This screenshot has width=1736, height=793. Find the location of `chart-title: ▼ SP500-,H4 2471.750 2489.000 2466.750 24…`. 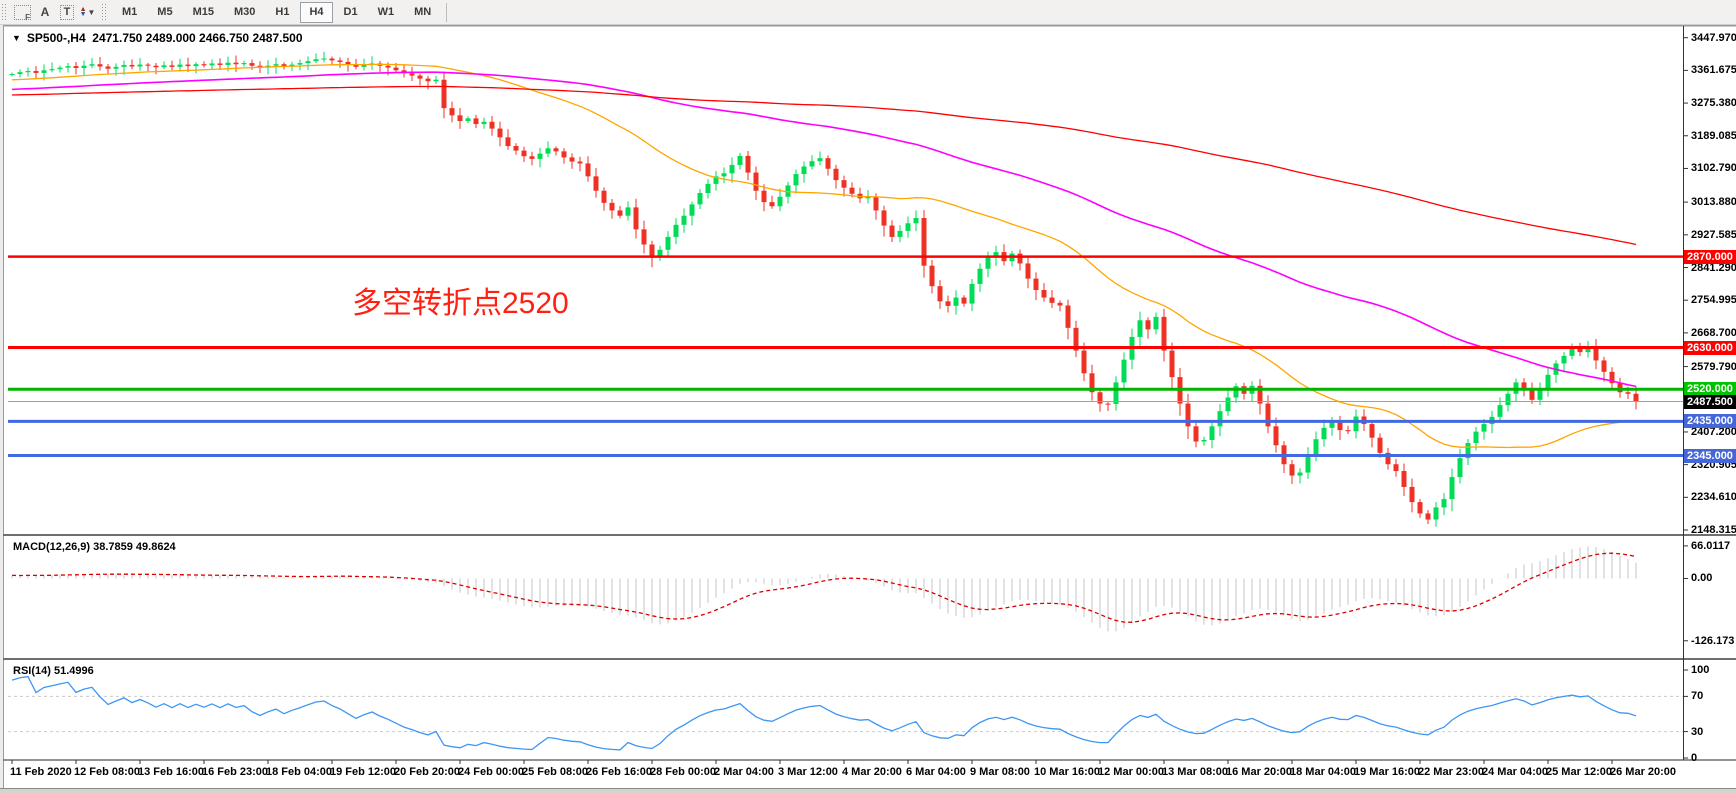

chart-title: ▼ SP500-,H4 2471.750 2489.000 2466.750 24… is located at coordinates (157, 38).